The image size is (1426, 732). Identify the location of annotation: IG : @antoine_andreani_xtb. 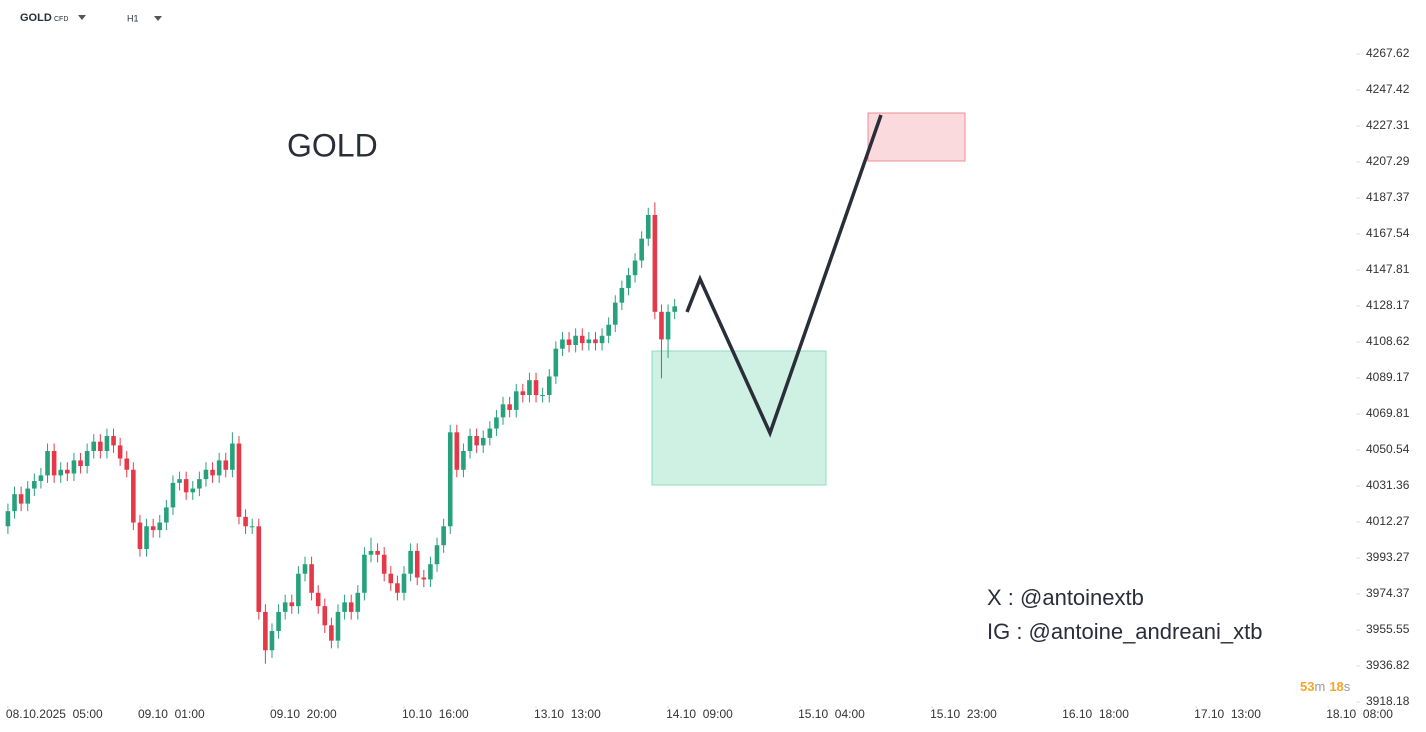
(1125, 631).